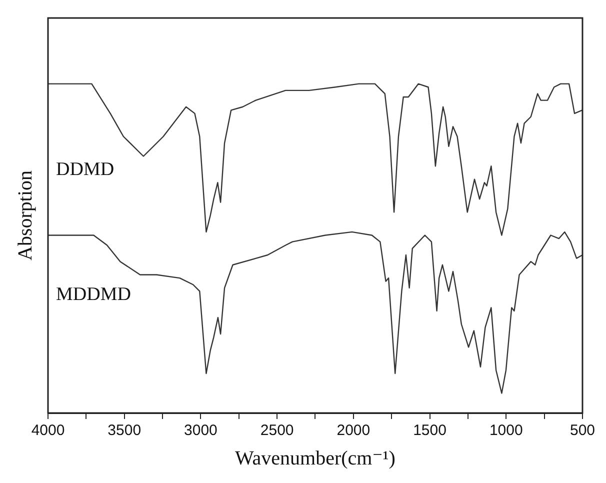 This screenshot has width=606, height=483. What do you see at coordinates (429, 431) in the screenshot?
I see `x-tick-label: 1500` at bounding box center [429, 431].